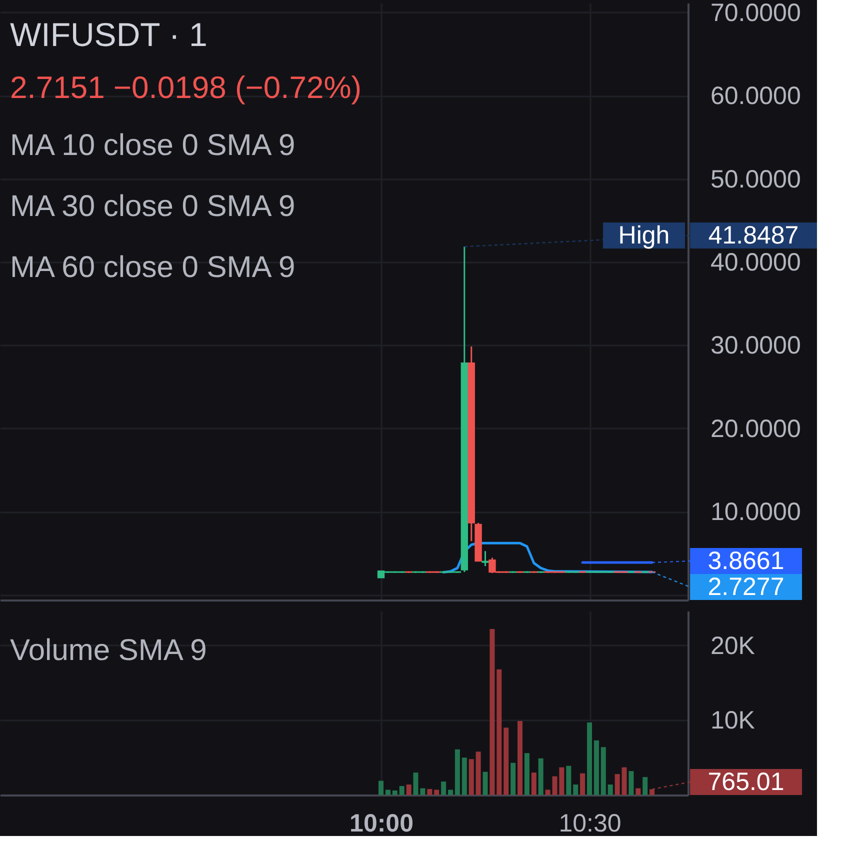 This screenshot has height=850, width=847. I want to click on annotation: 41.8487, so click(753, 235).